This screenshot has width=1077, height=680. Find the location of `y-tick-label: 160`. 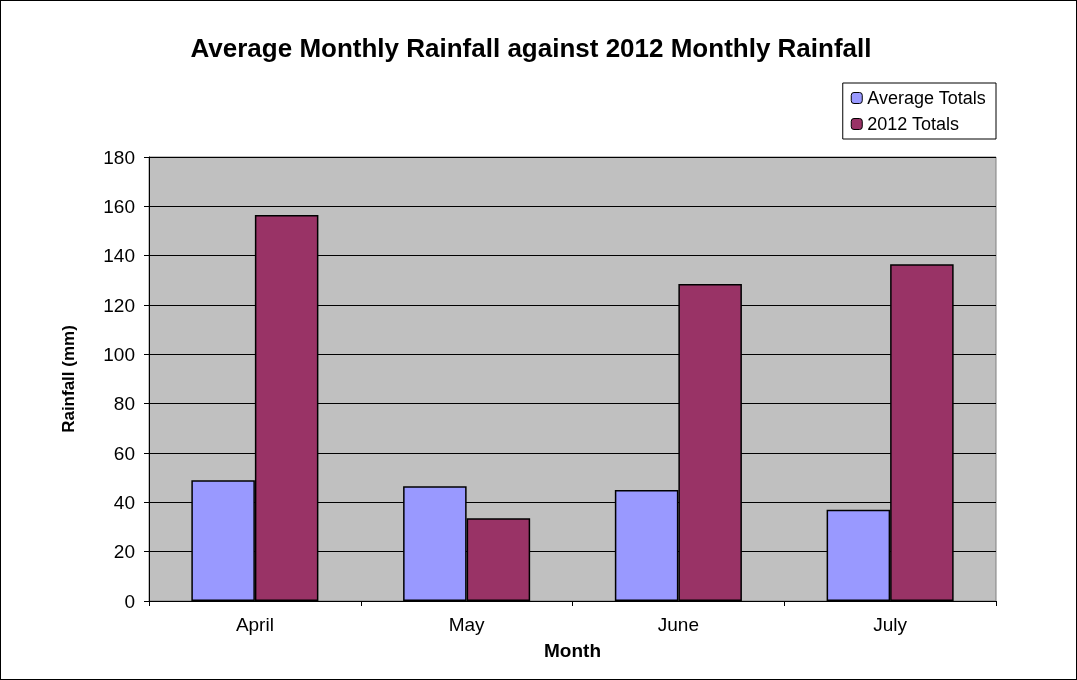

y-tick-label: 160 is located at coordinates (119, 206).